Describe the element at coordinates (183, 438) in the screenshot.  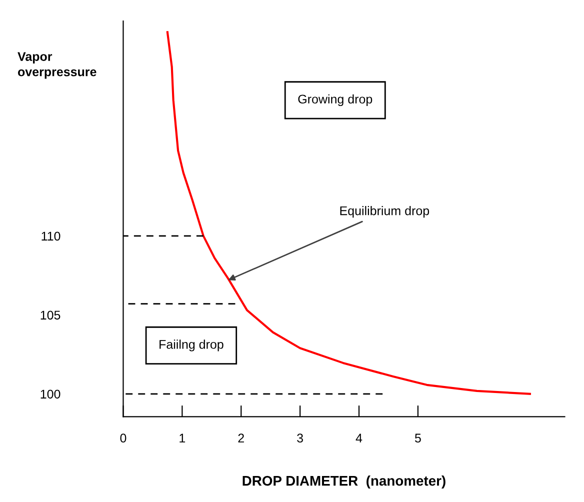
I see `x-tick-label: 1` at that location.